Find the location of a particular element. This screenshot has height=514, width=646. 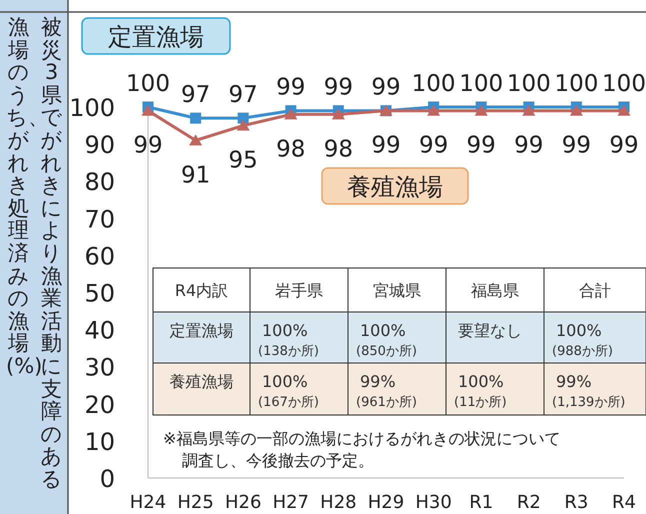

annotation: 100% (11か所) is located at coordinates (480, 391).